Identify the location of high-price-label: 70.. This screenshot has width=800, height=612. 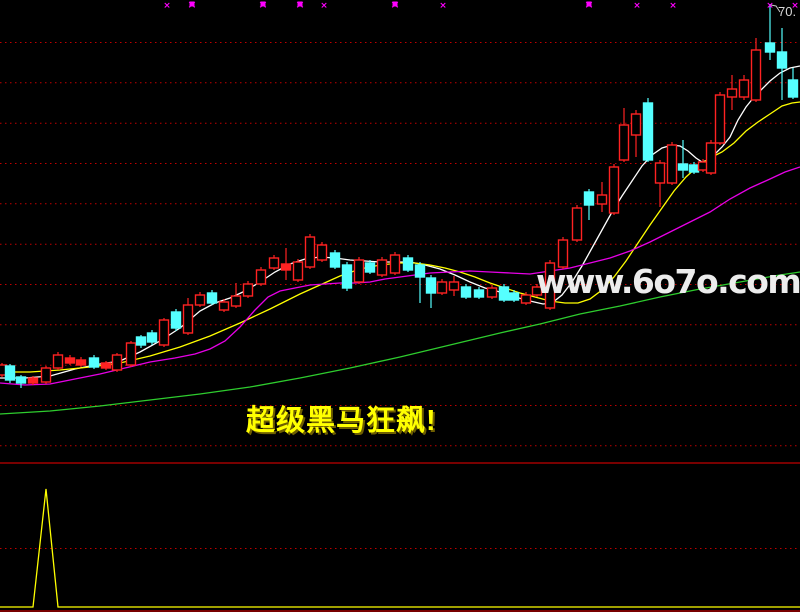
(787, 11).